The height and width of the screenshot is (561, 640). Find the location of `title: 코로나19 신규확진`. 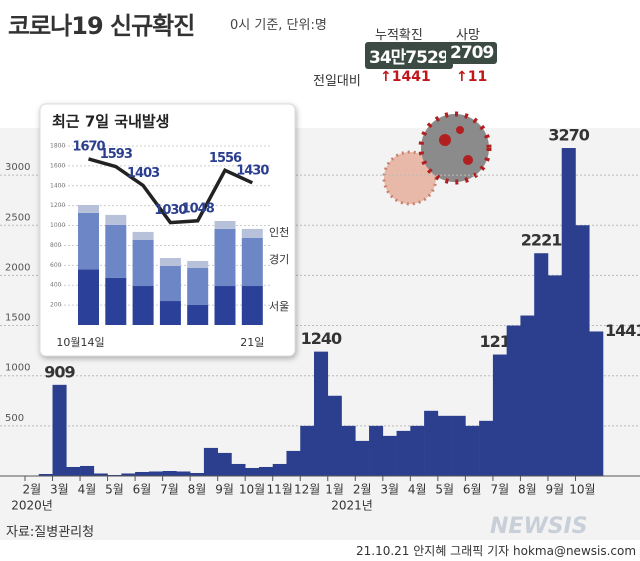

title: 코로나19 신규확진 is located at coordinates (101, 26).